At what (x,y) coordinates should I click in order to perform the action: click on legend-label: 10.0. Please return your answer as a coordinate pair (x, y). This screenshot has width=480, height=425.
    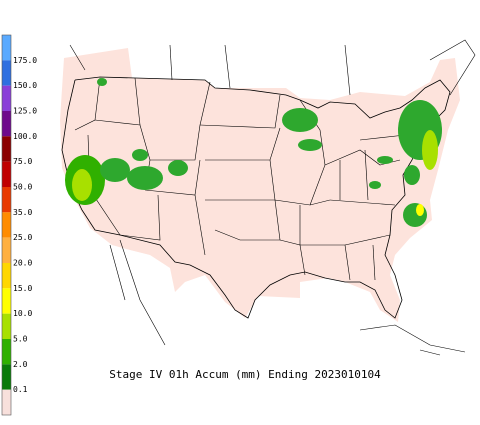
    Looking at the image, I should click on (22, 313).